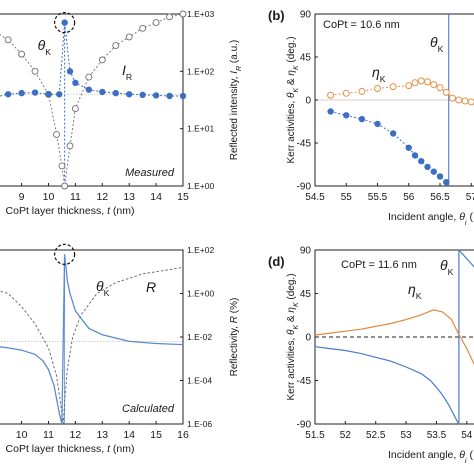 Image resolution: width=474 pixels, height=474 pixels. Describe the element at coordinates (306, 15) in the screenshot. I see `y-tick-label: 90` at that location.